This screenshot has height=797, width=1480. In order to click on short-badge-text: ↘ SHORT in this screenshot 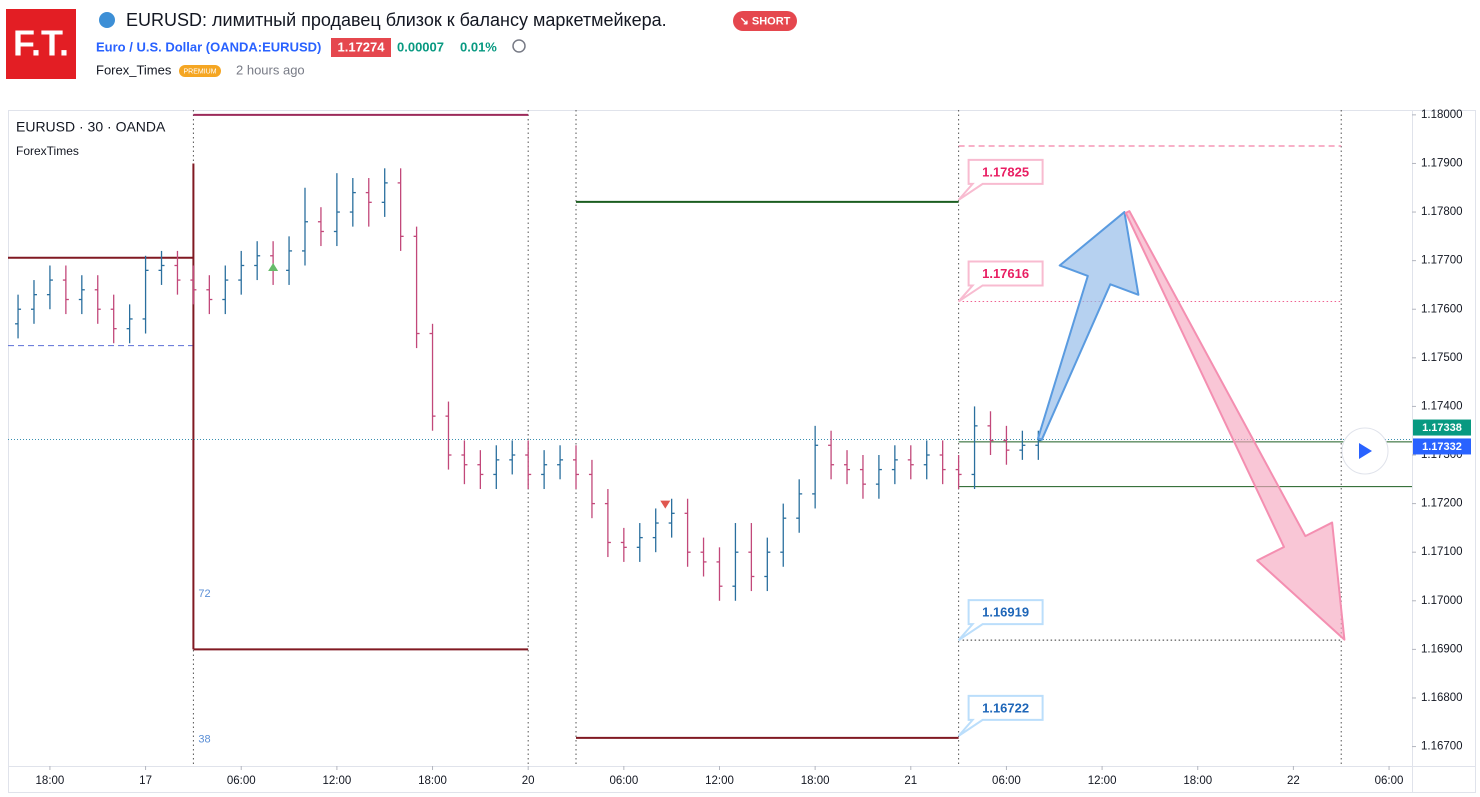, I will do `click(765, 21)`.